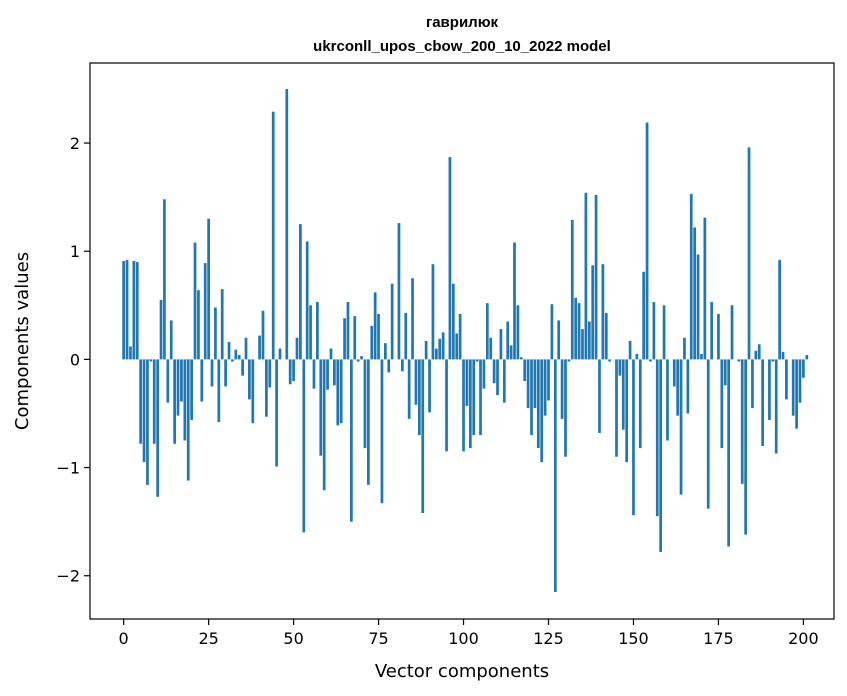  I want to click on x-tick-label: 75, so click(378, 638).